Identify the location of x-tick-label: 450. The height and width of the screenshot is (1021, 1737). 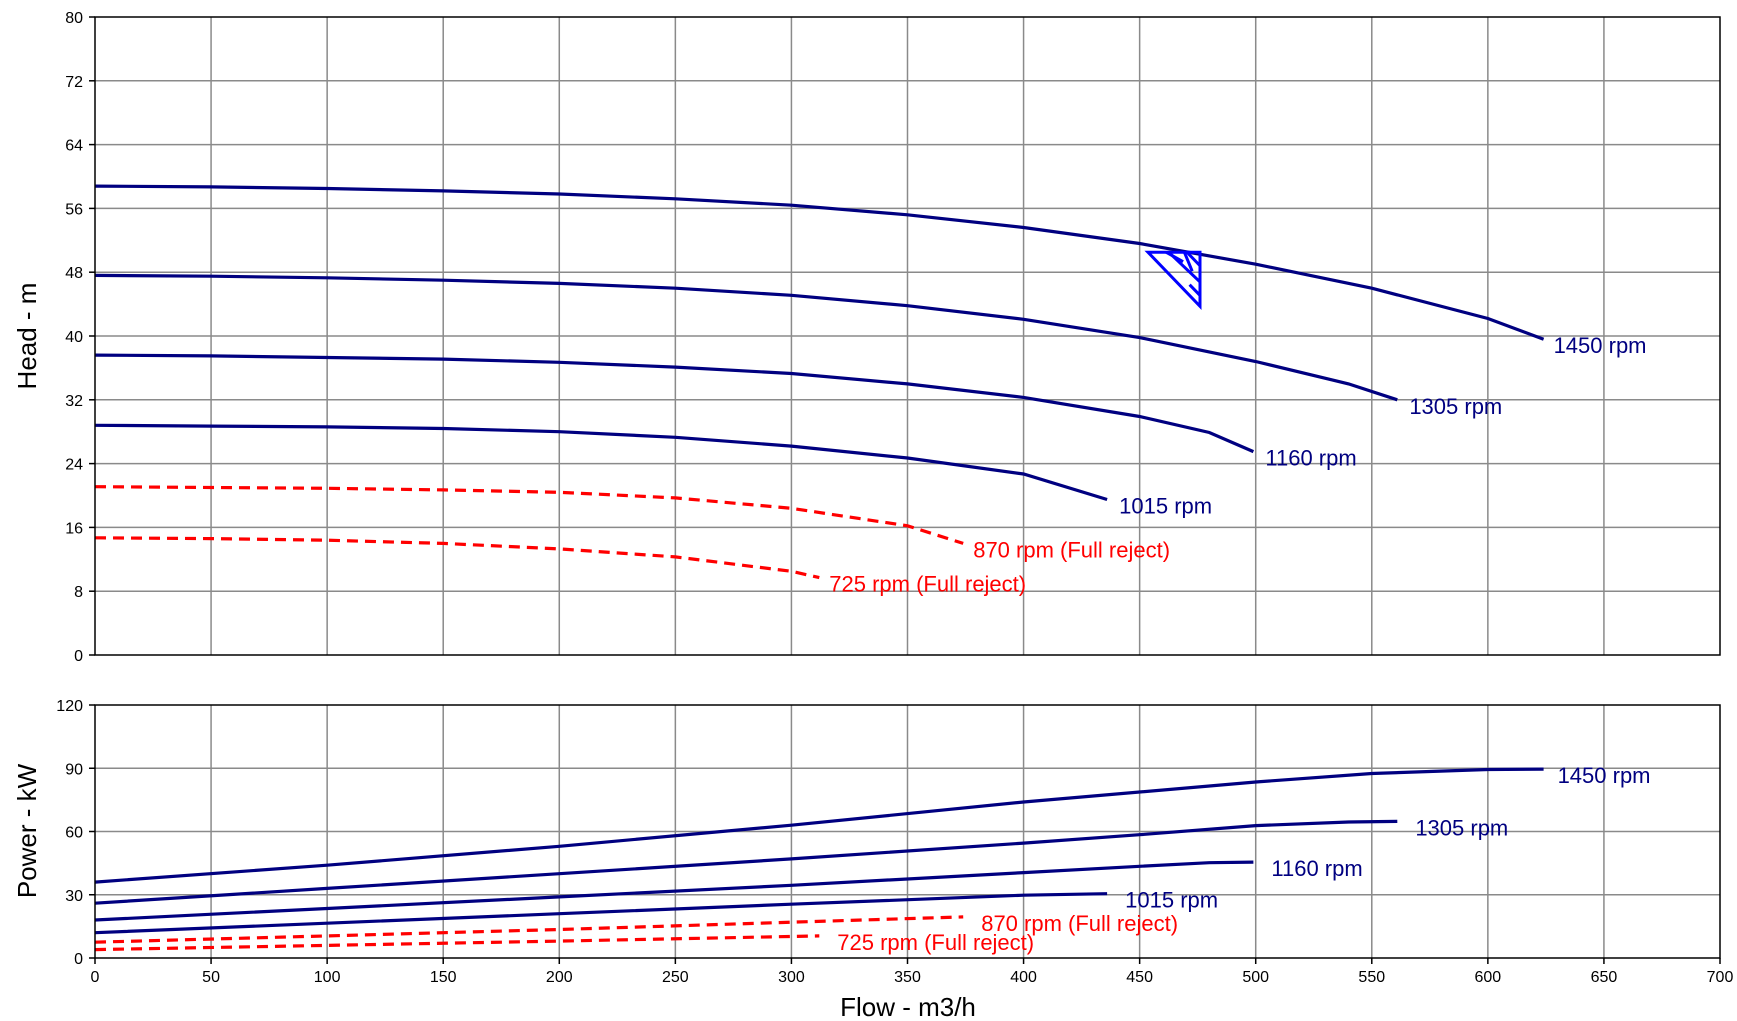
(1139, 977).